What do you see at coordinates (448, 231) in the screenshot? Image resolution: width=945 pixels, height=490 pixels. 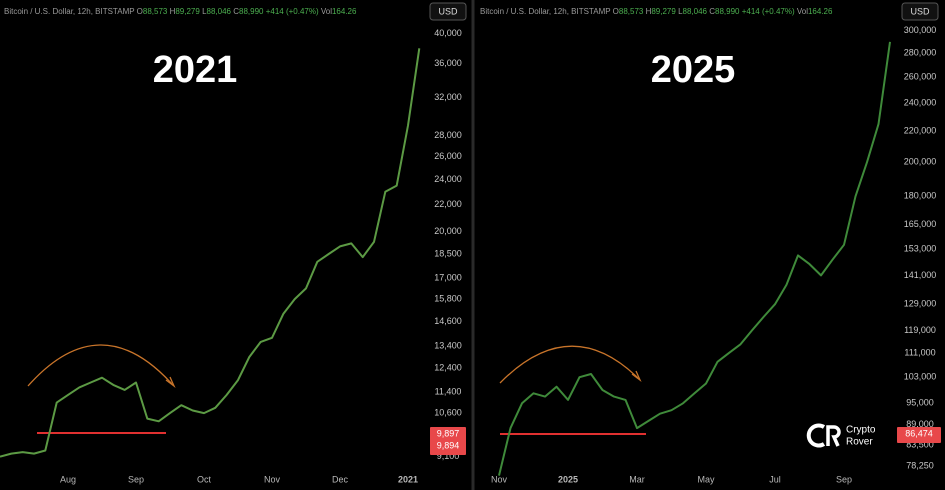 I see `y-tick-label: 20,000` at bounding box center [448, 231].